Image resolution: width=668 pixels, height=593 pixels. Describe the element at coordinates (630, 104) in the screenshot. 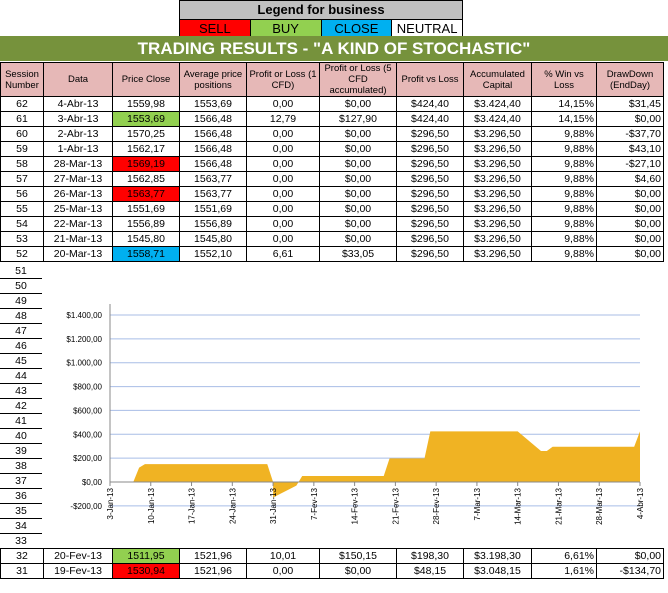

I see `cell: $31,45` at that location.